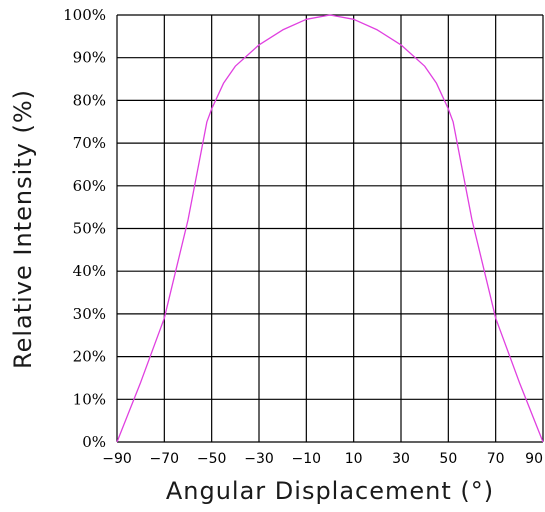 The width and height of the screenshot is (545, 512). What do you see at coordinates (89, 399) in the screenshot?
I see `y-tick-label: 10%` at bounding box center [89, 399].